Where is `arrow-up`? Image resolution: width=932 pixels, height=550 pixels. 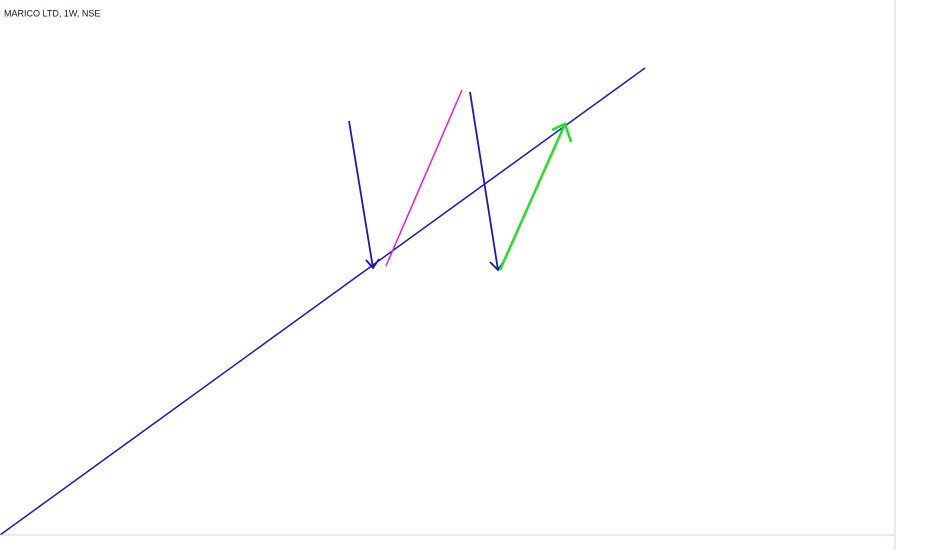
arrow-up is located at coordinates (424, 178).